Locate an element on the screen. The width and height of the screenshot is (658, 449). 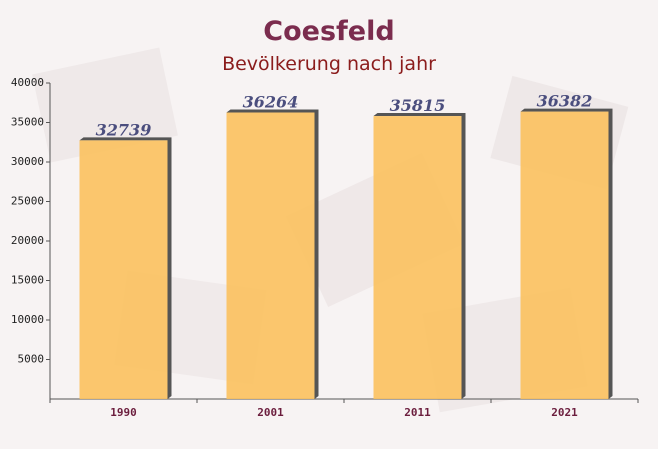
value-label: 35815 is located at coordinates (418, 105).